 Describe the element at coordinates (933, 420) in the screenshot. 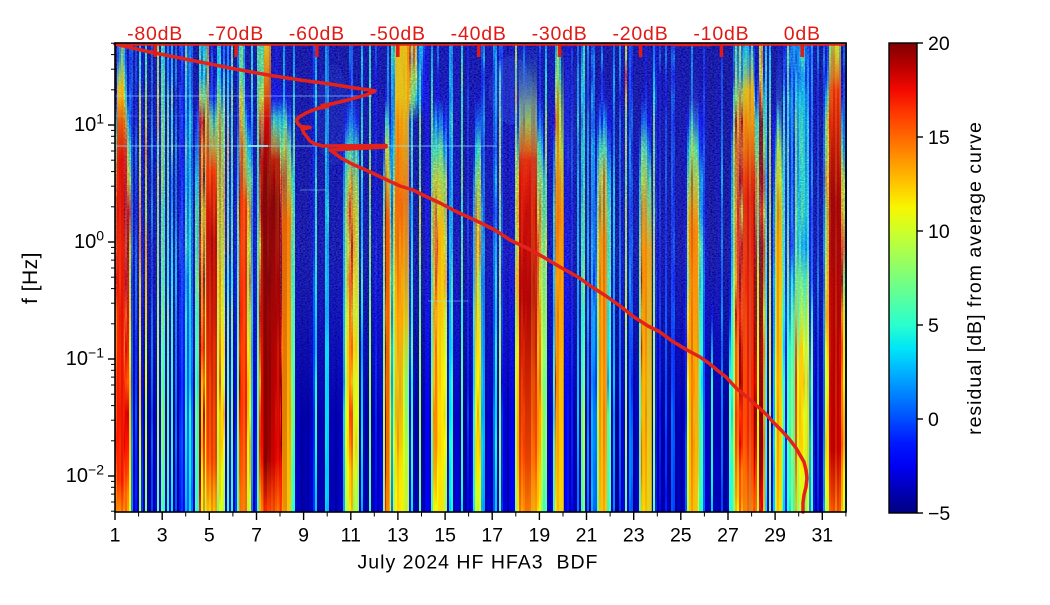

I see `svg-text: 0` at that location.